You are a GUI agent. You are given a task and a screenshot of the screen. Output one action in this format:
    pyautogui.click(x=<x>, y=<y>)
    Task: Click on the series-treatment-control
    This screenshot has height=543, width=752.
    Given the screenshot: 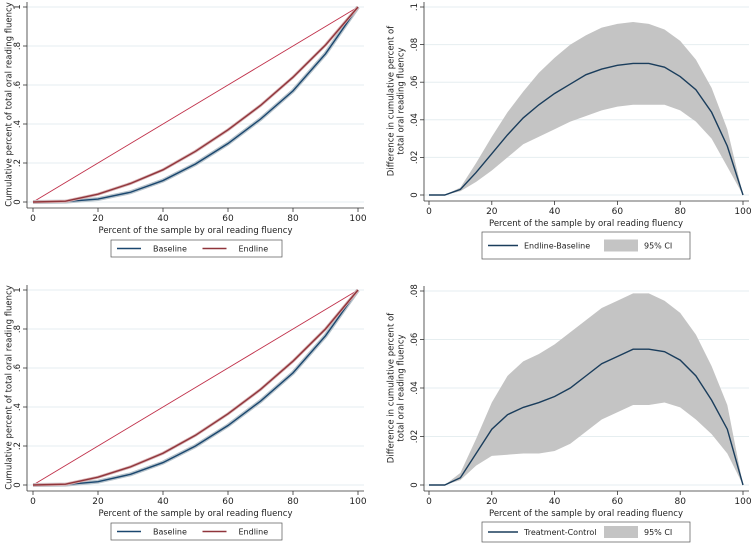 What is the action you would take?
    pyautogui.click(x=586, y=417)
    